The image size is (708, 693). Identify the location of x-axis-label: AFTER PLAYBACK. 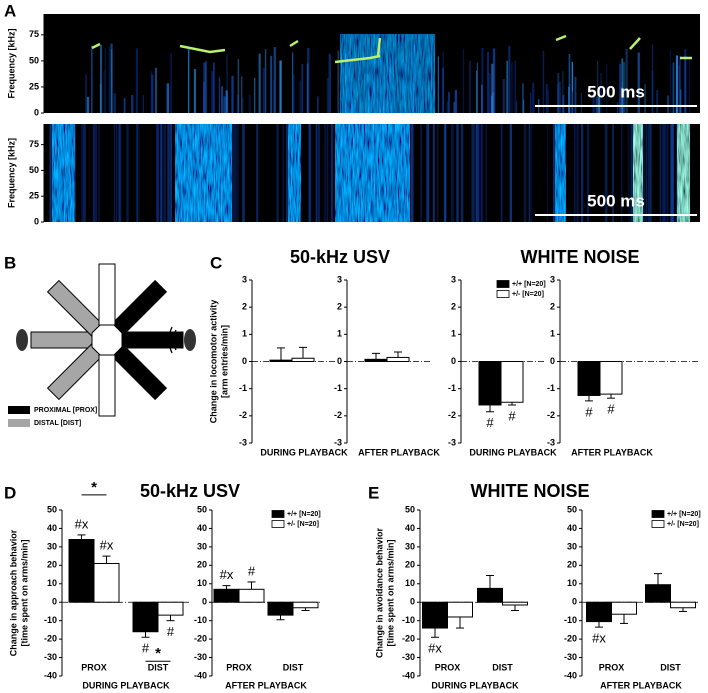
(641, 685).